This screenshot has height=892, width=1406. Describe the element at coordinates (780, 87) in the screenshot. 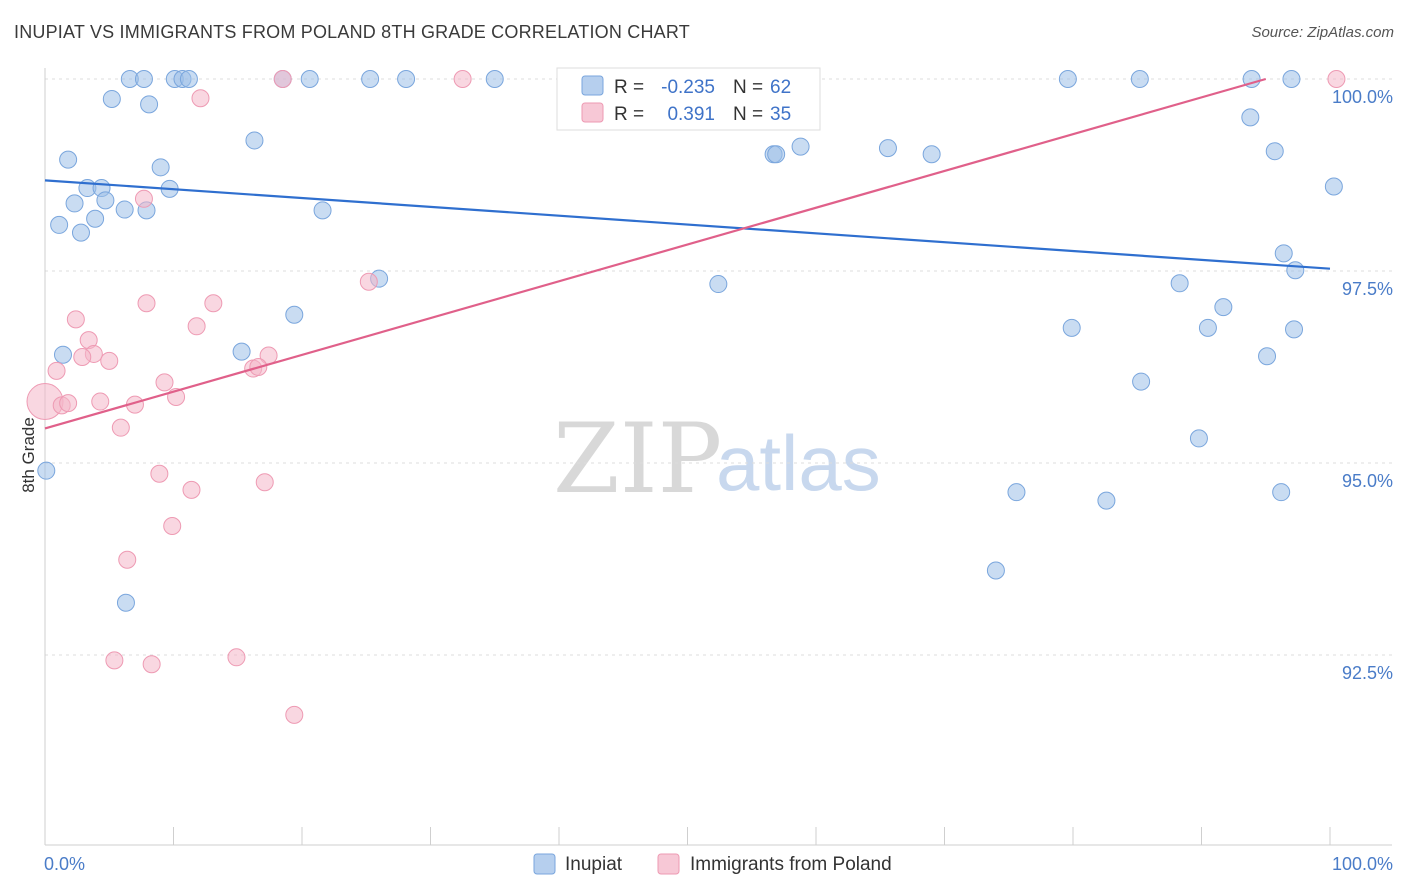

I see `legend-n-value-inupiat: 62` at that location.